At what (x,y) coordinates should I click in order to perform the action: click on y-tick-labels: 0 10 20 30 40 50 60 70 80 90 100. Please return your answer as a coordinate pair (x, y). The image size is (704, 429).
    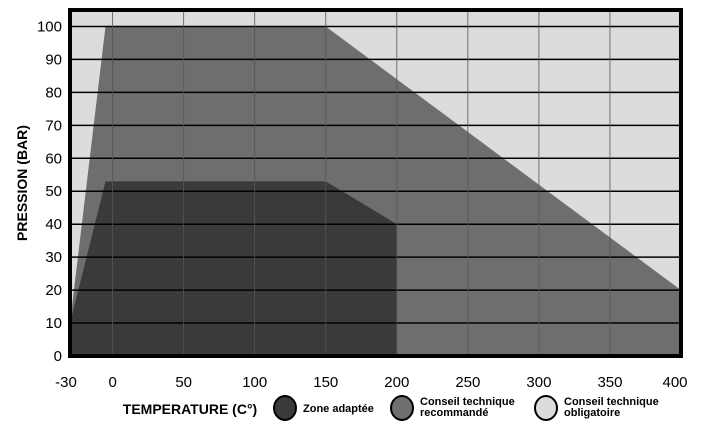
    Looking at the image, I should click on (49, 191).